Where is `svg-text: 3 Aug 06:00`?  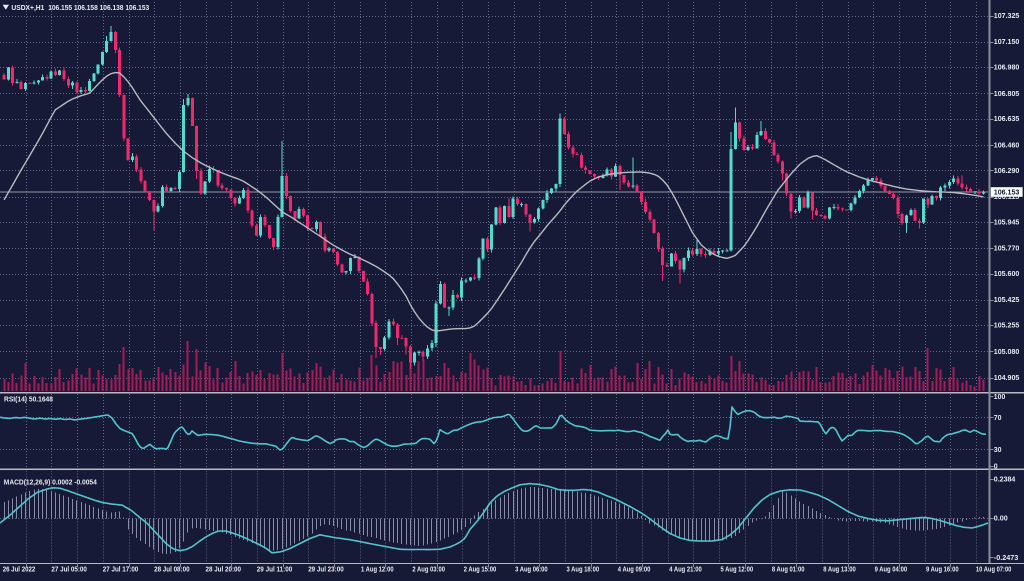 svg-text: 3 Aug 06:00 is located at coordinates (531, 570).